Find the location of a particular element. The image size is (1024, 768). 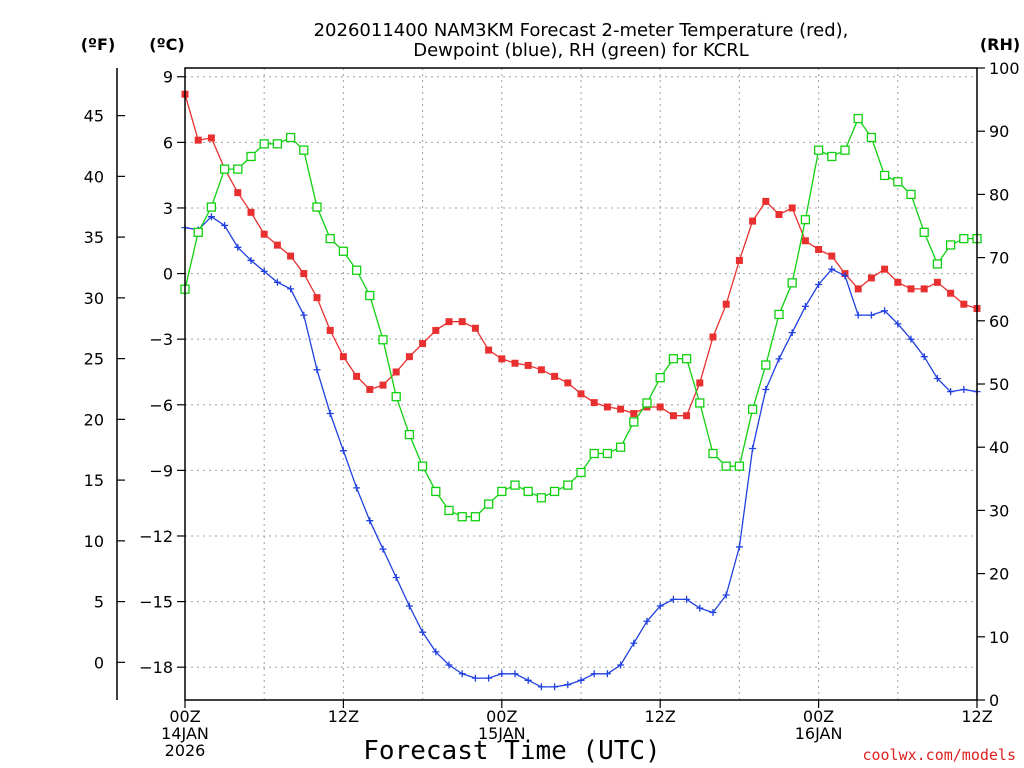

fahrenheit-tick-label: 35 is located at coordinates (94, 237).